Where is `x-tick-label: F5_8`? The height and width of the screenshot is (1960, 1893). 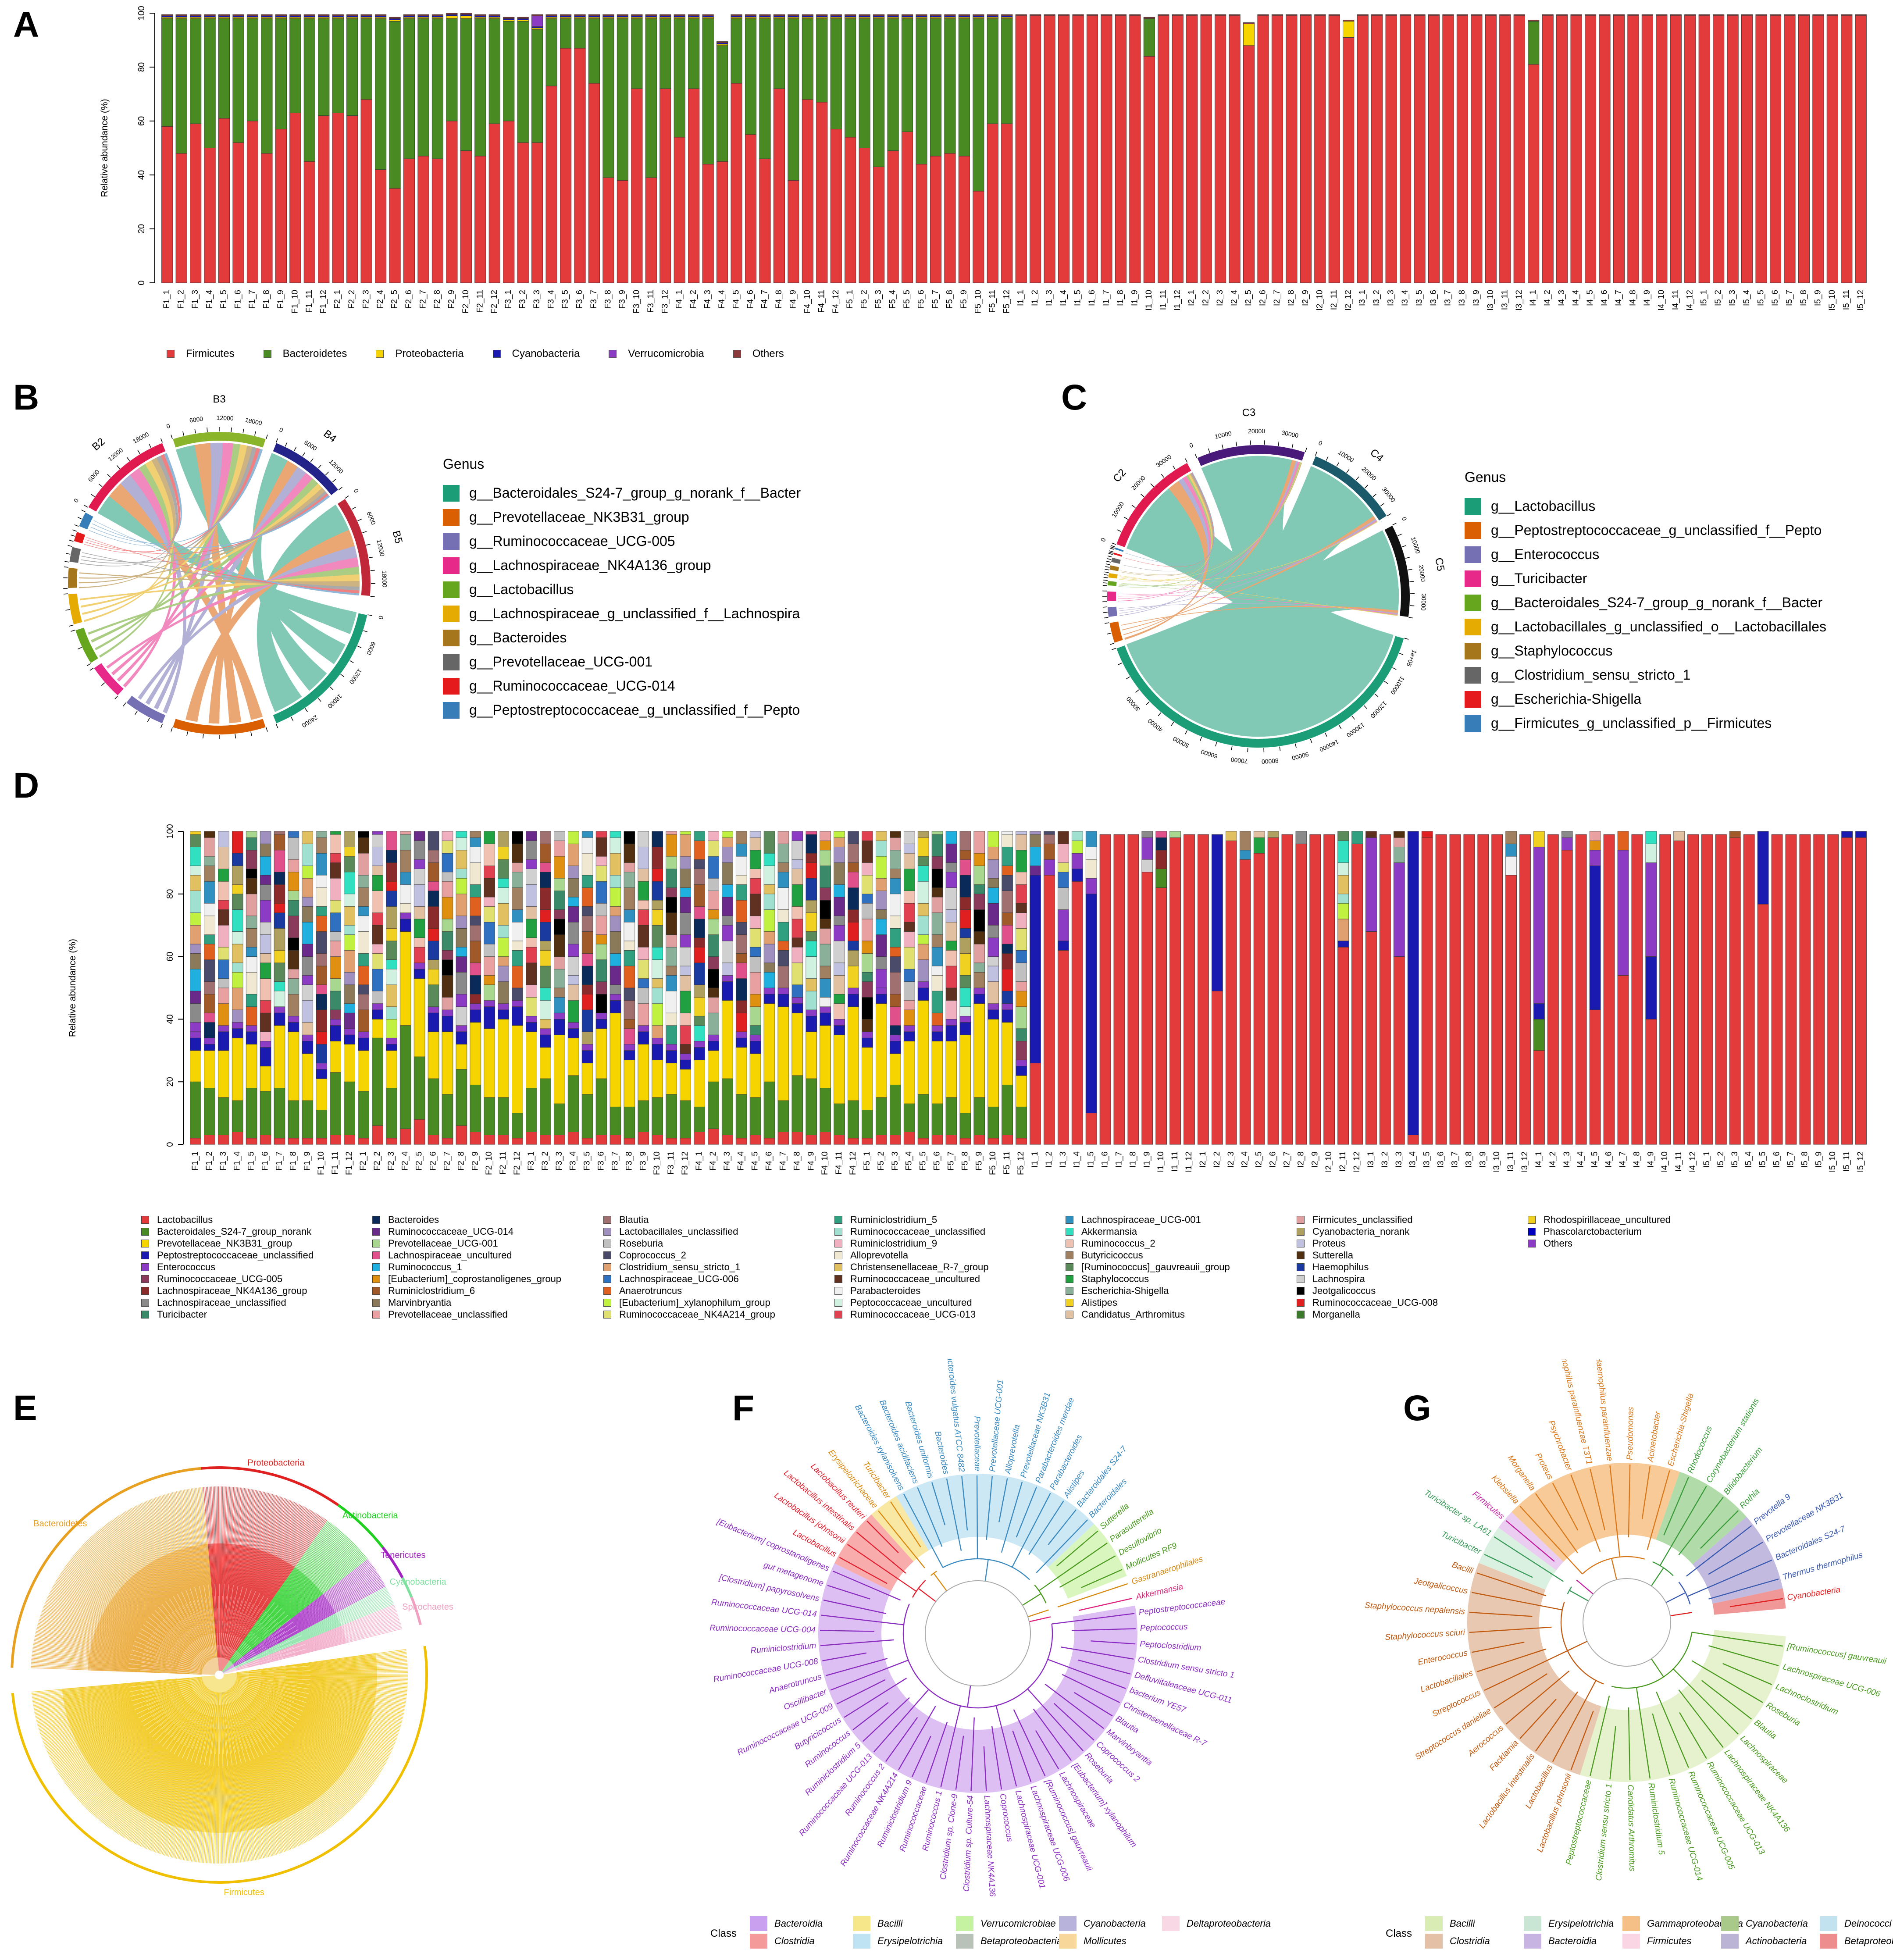 x-tick-label: F5_8 is located at coordinates (965, 1161).